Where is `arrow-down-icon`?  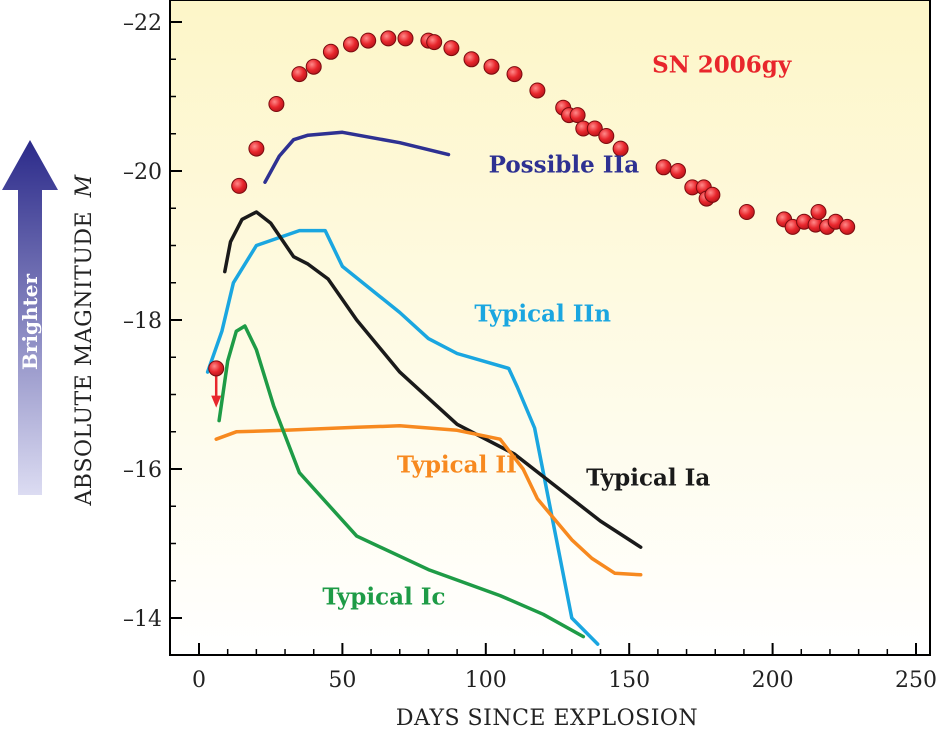
arrow-down-icon is located at coordinates (216, 401).